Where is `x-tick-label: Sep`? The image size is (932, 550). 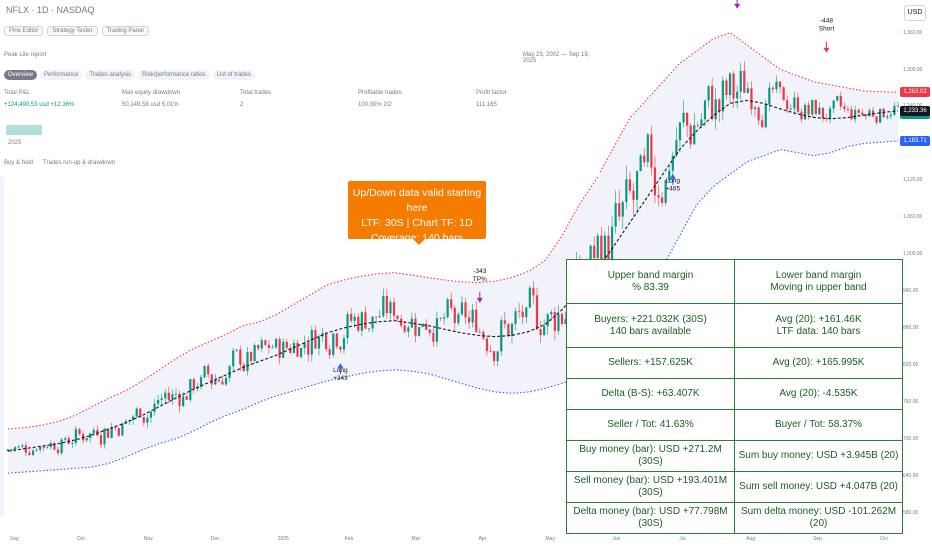 x-tick-label: Sep is located at coordinates (817, 539).